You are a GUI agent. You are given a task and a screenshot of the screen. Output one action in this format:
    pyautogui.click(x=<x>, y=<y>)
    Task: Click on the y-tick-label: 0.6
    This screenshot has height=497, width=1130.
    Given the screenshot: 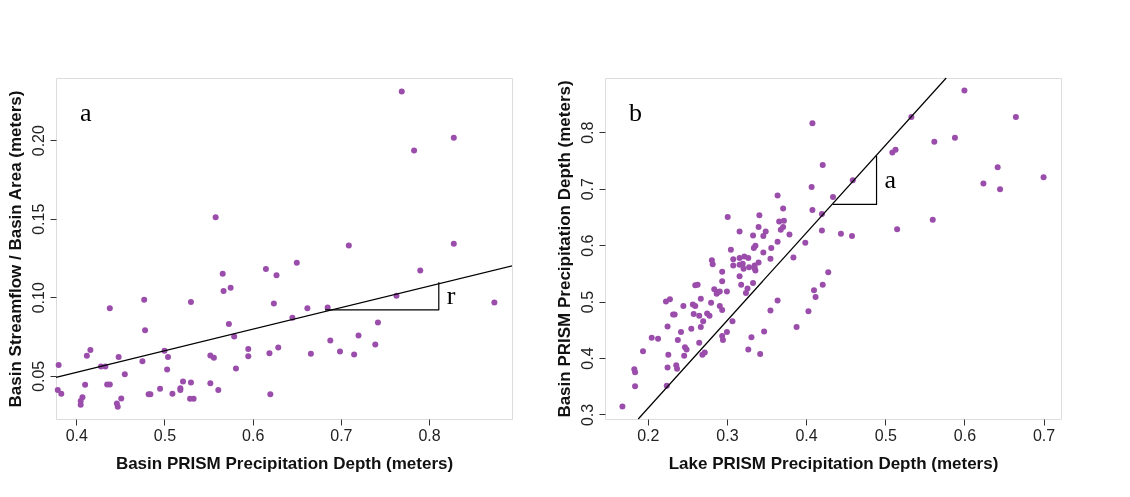 What is the action you would take?
    pyautogui.click(x=587, y=245)
    